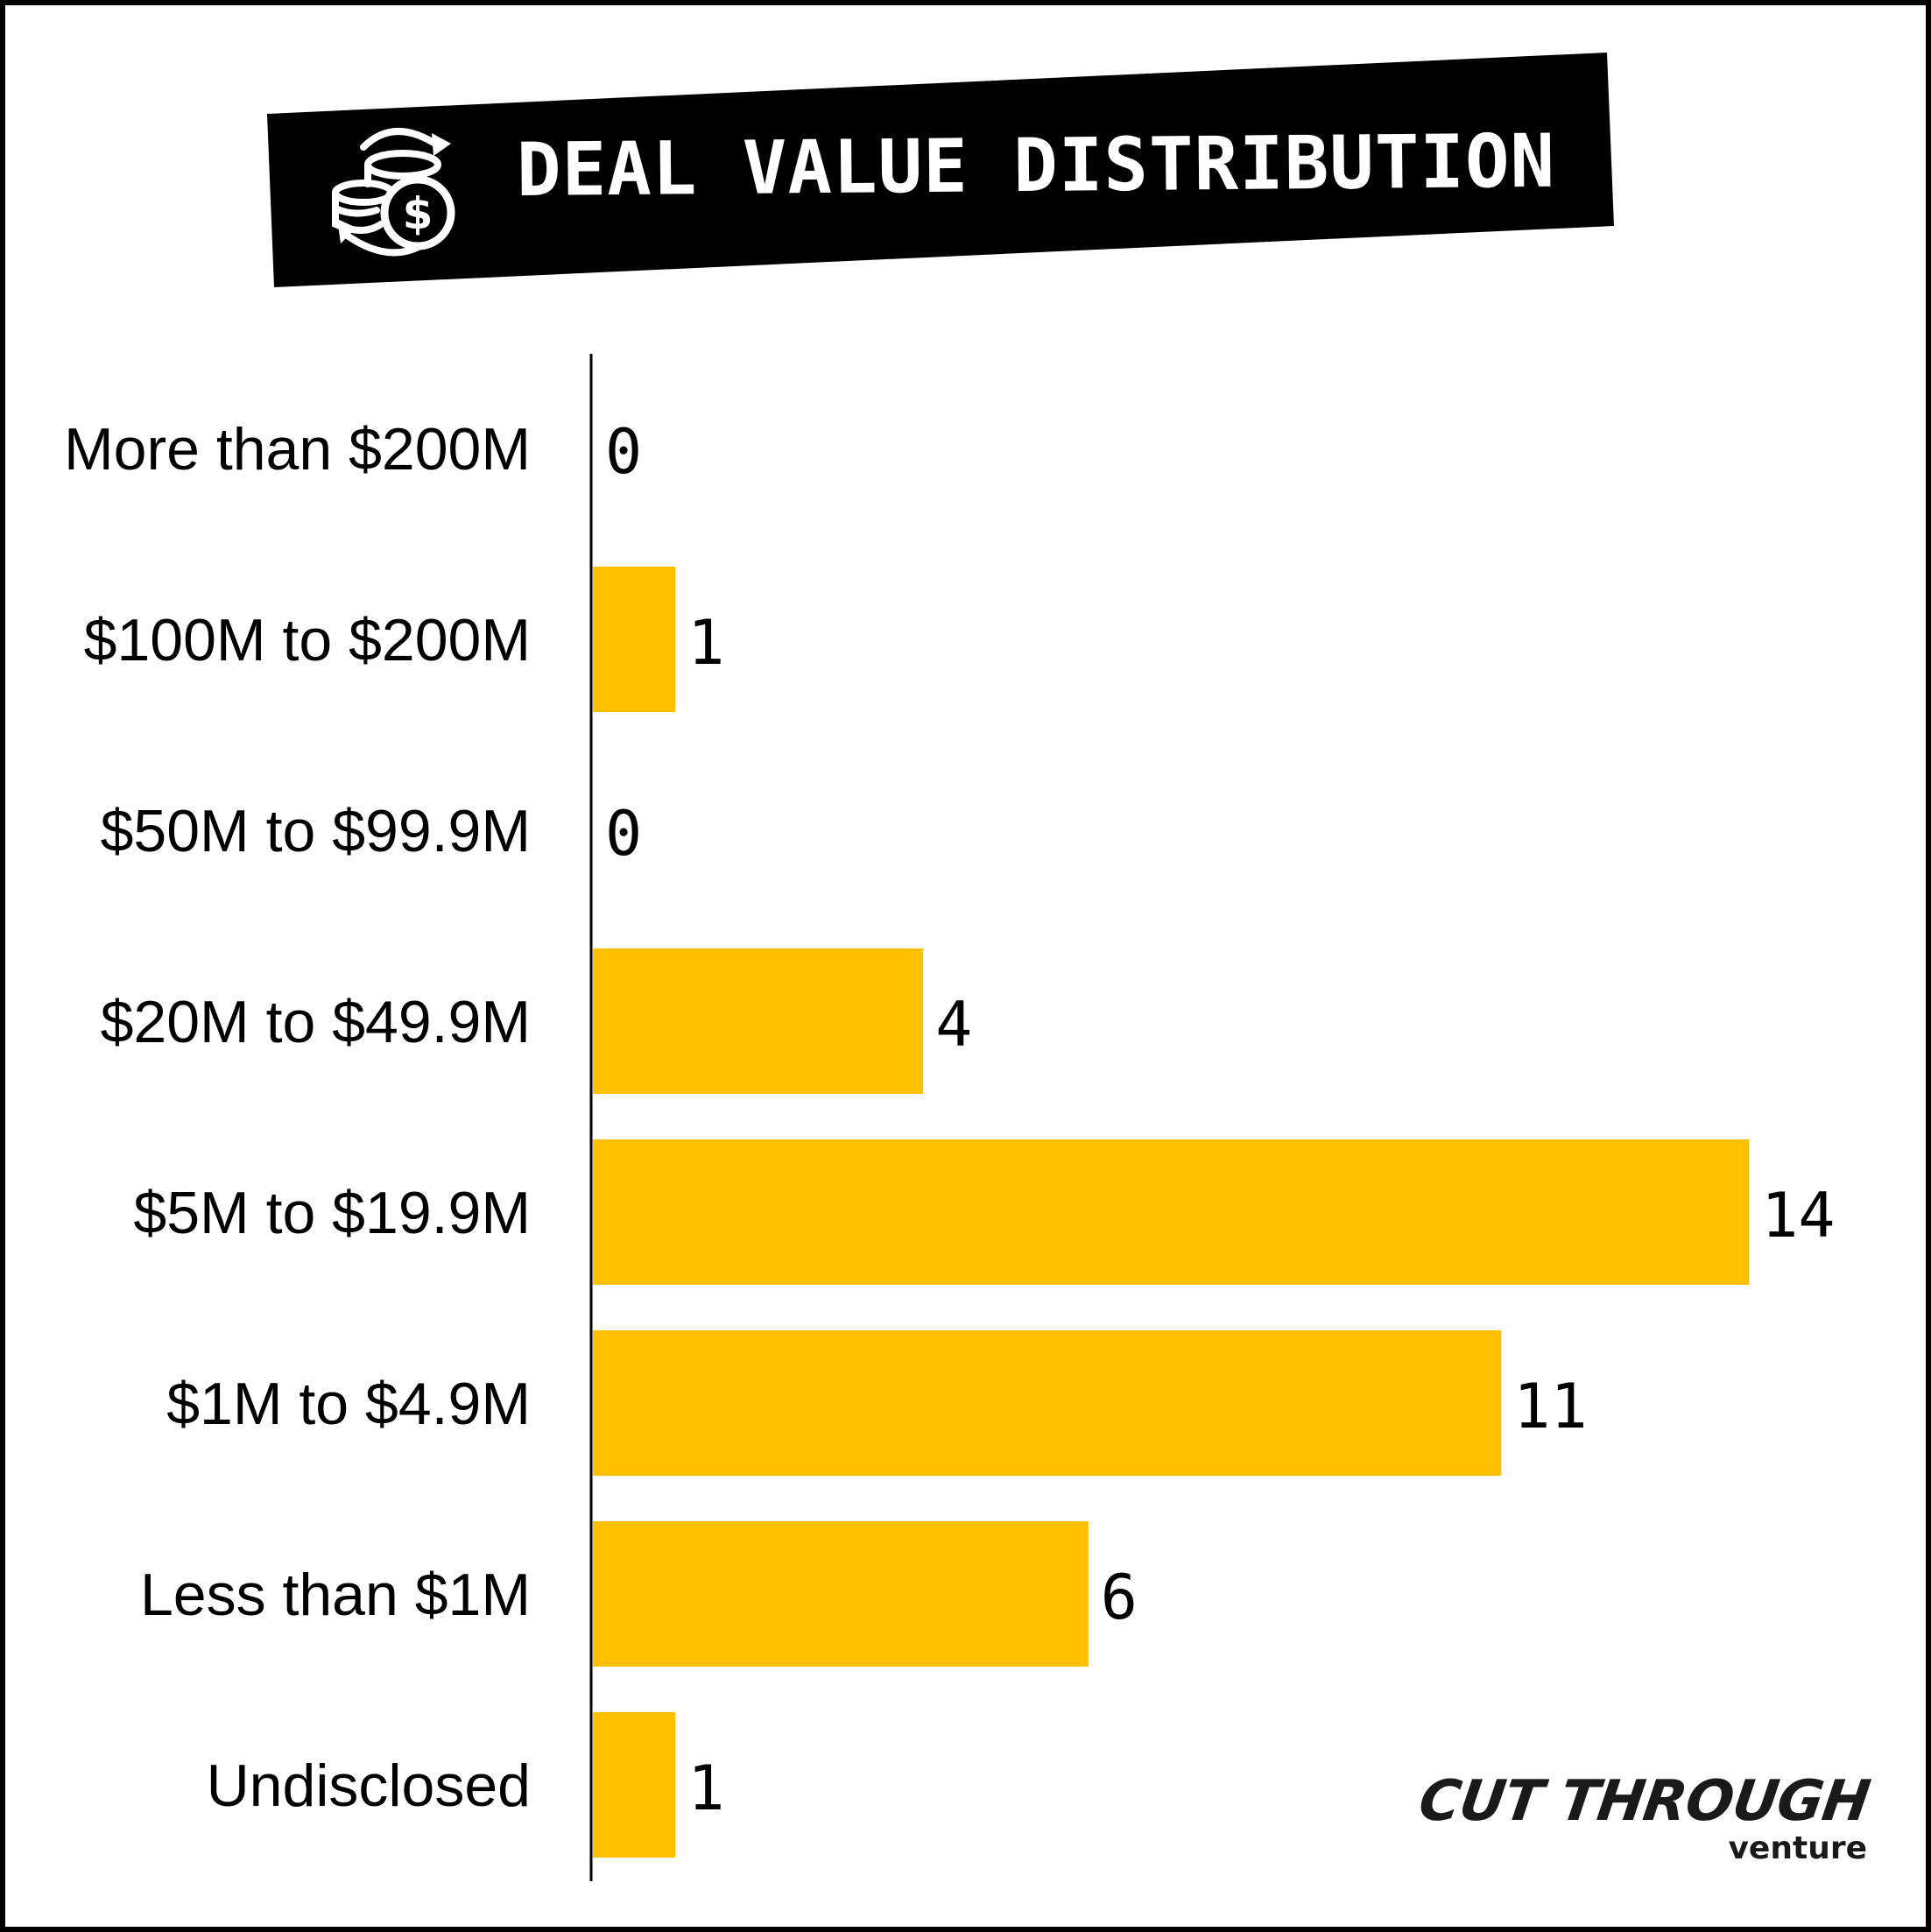 The image size is (1931, 1932). I want to click on category-label: Less than $1M, so click(335, 1595).